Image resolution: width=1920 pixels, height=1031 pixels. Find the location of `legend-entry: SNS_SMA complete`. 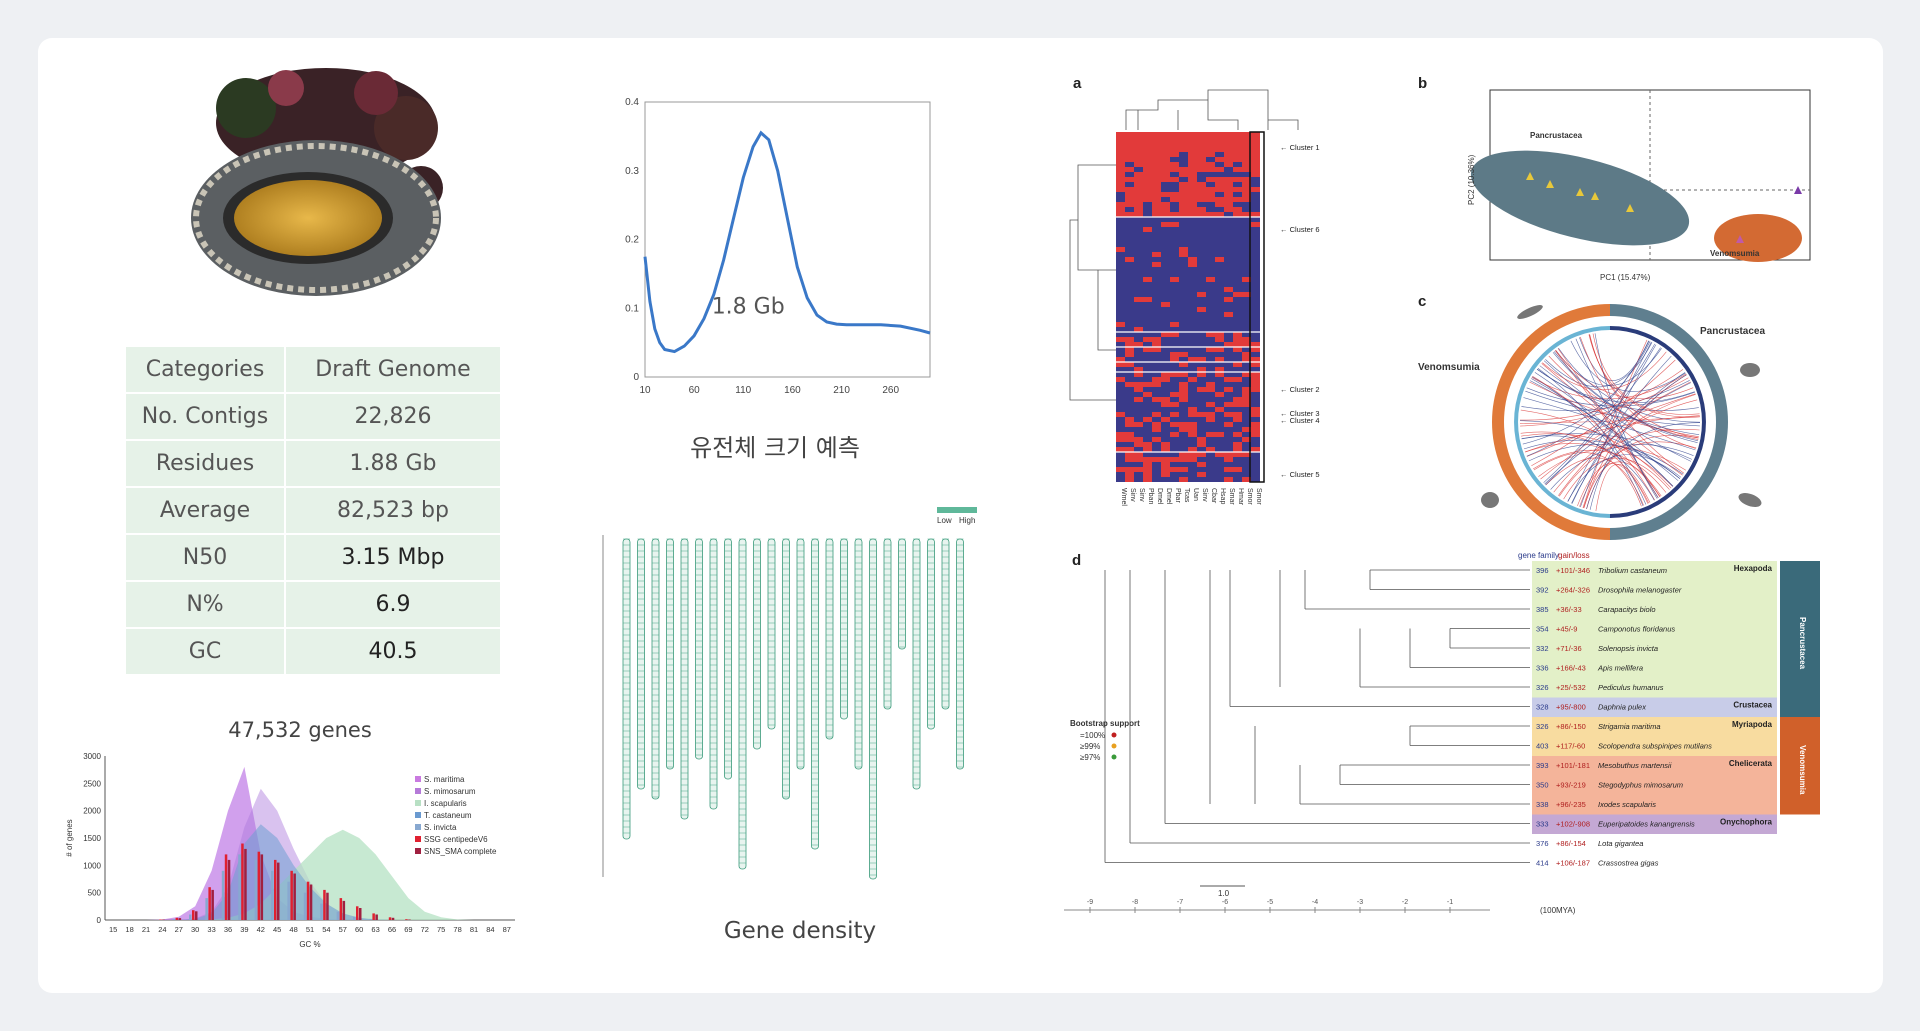

legend-entry: SNS_SMA complete is located at coordinates (460, 851).